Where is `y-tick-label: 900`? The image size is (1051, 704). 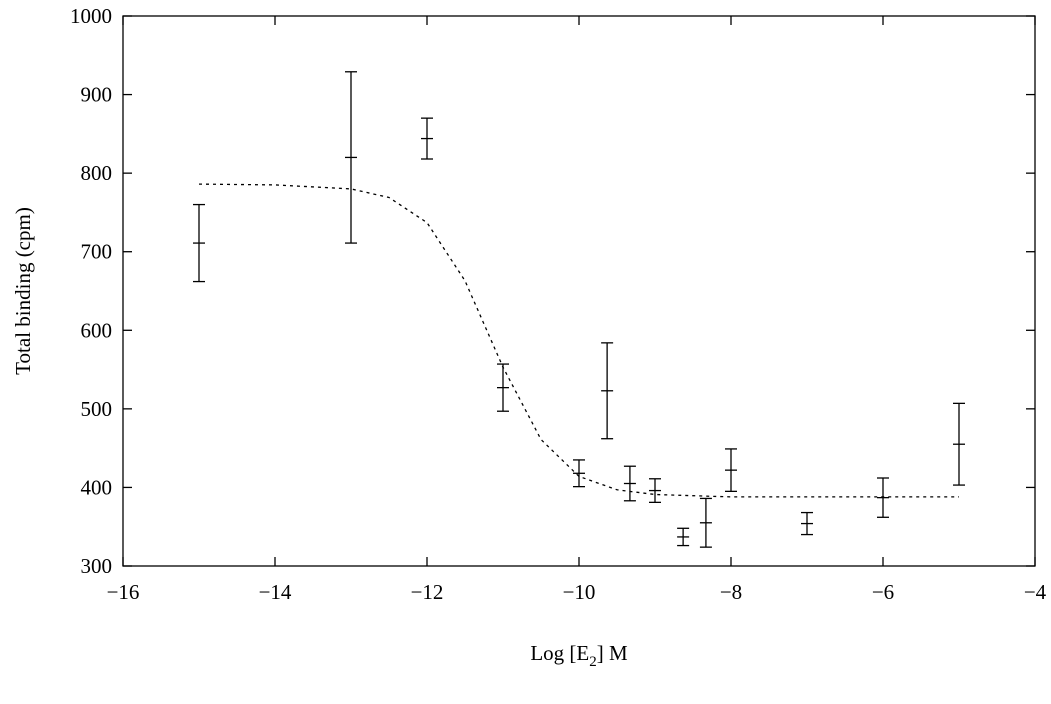 y-tick-label: 900 is located at coordinates (97, 95).